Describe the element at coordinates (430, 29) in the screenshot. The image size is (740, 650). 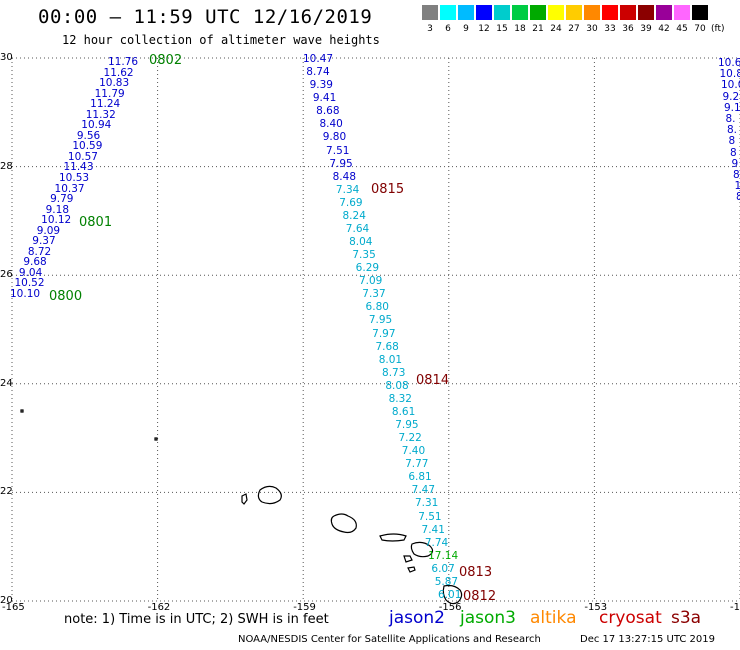
I see `legend-label: 3` at that location.